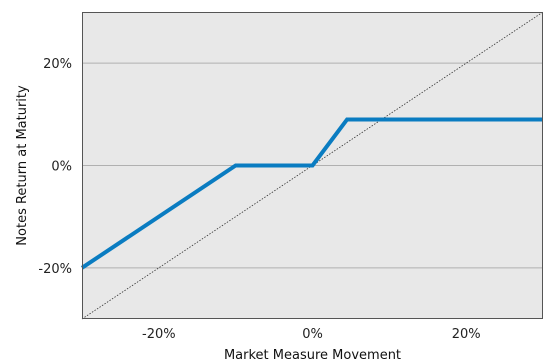 This screenshot has height=364, width=543. Describe the element at coordinates (159, 334) in the screenshot. I see `x-tick-label: -20%` at that location.